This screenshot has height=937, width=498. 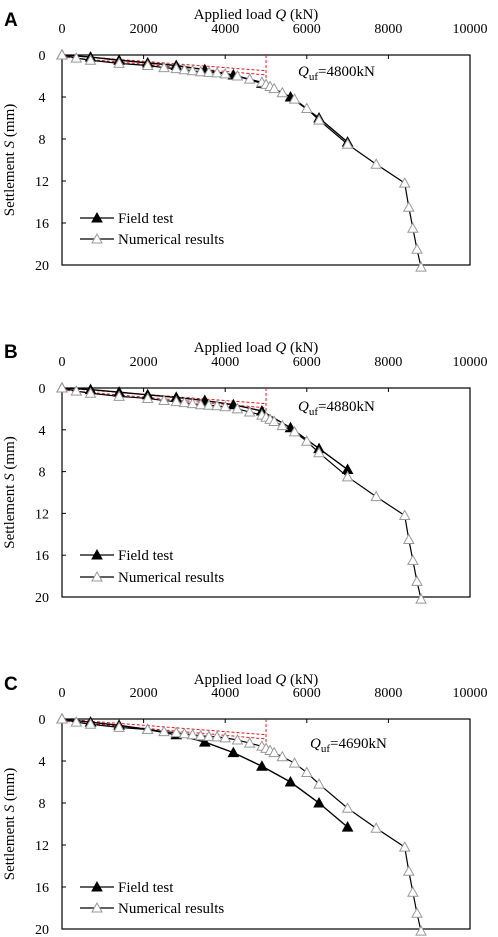 I want to click on annotation-value: =4800kN, so click(x=346, y=72).